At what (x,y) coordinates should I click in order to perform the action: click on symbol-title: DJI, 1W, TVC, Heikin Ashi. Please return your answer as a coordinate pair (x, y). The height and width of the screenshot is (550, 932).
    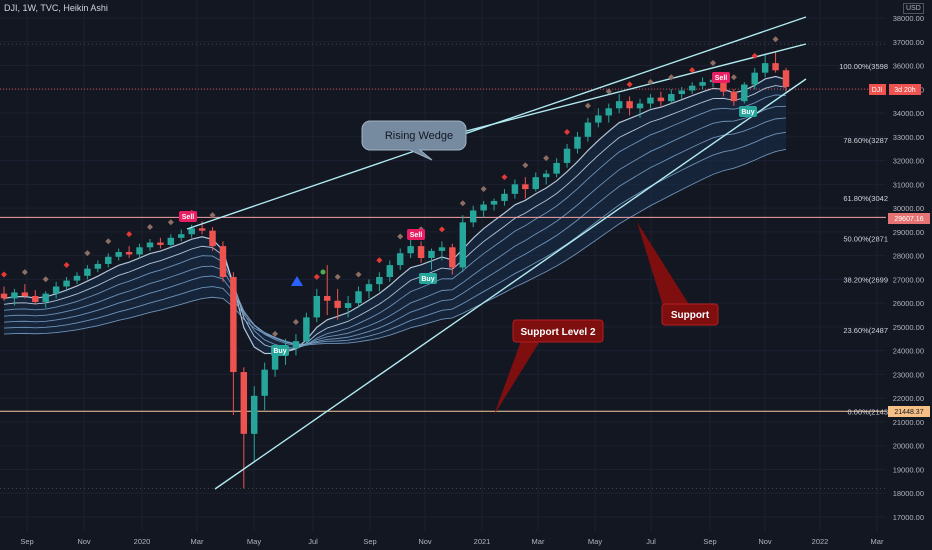
    Looking at the image, I should click on (56, 8).